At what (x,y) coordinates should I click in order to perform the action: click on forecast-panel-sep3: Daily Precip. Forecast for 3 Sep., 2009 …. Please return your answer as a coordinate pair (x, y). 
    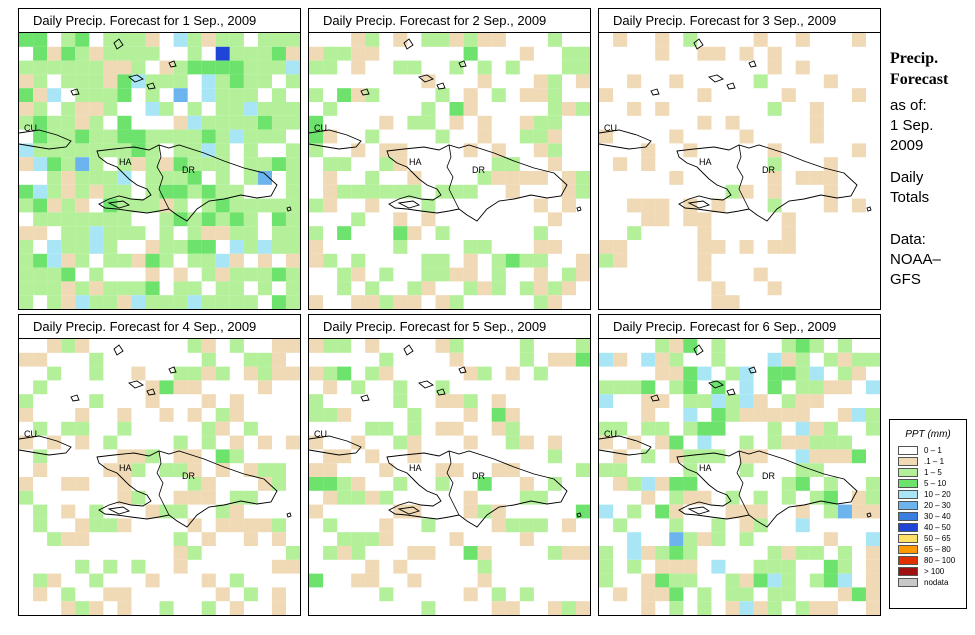
    Looking at the image, I should click on (739, 159).